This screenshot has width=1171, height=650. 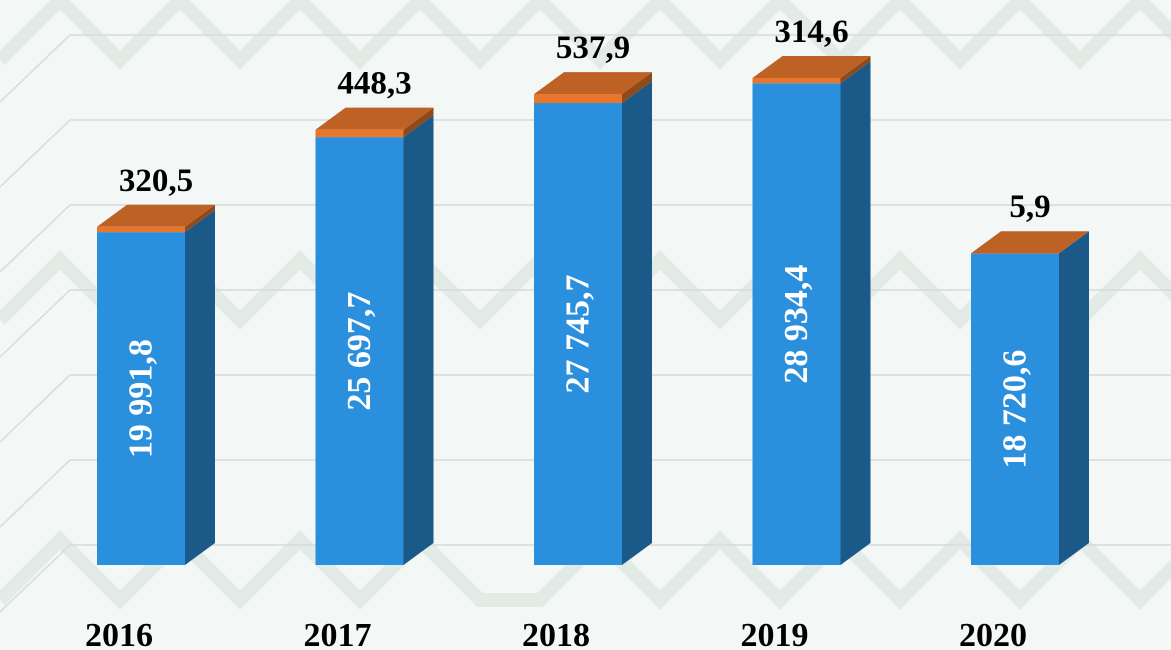 What do you see at coordinates (1029, 207) in the screenshot?
I see `value-label: 5,9` at bounding box center [1029, 207].